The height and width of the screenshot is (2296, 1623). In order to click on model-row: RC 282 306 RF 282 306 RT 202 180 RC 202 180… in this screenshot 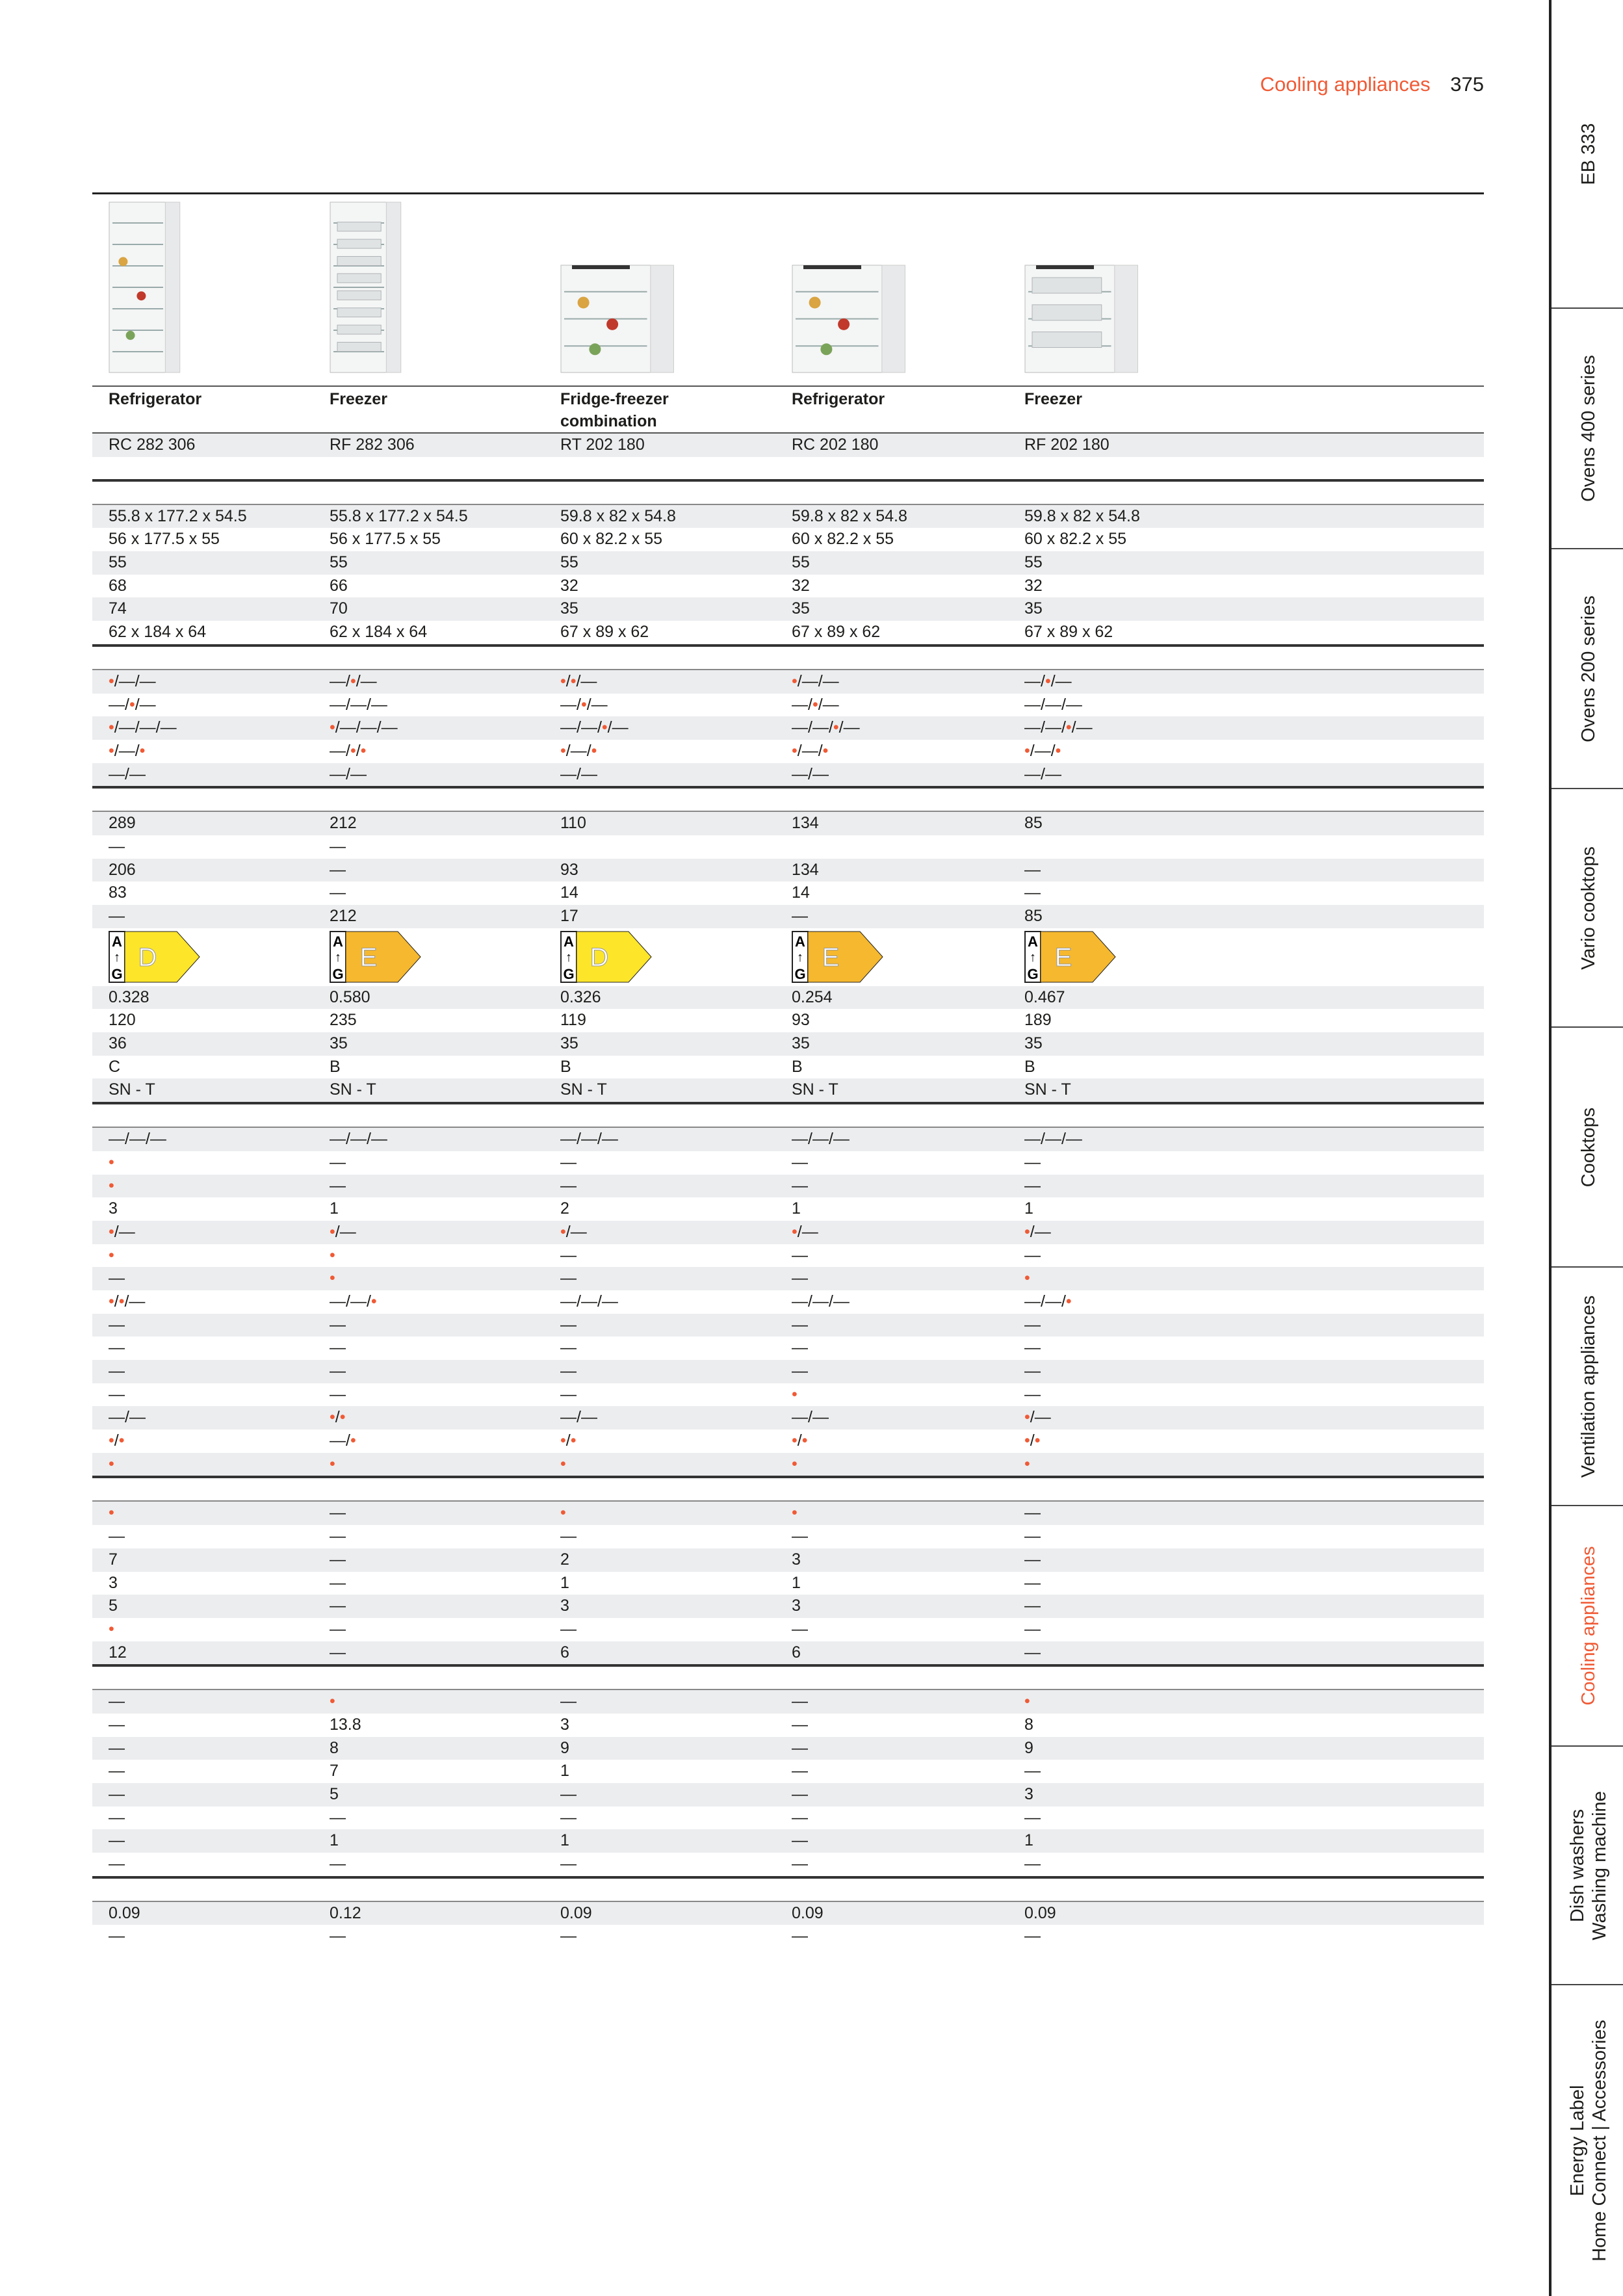, I will do `click(788, 444)`.